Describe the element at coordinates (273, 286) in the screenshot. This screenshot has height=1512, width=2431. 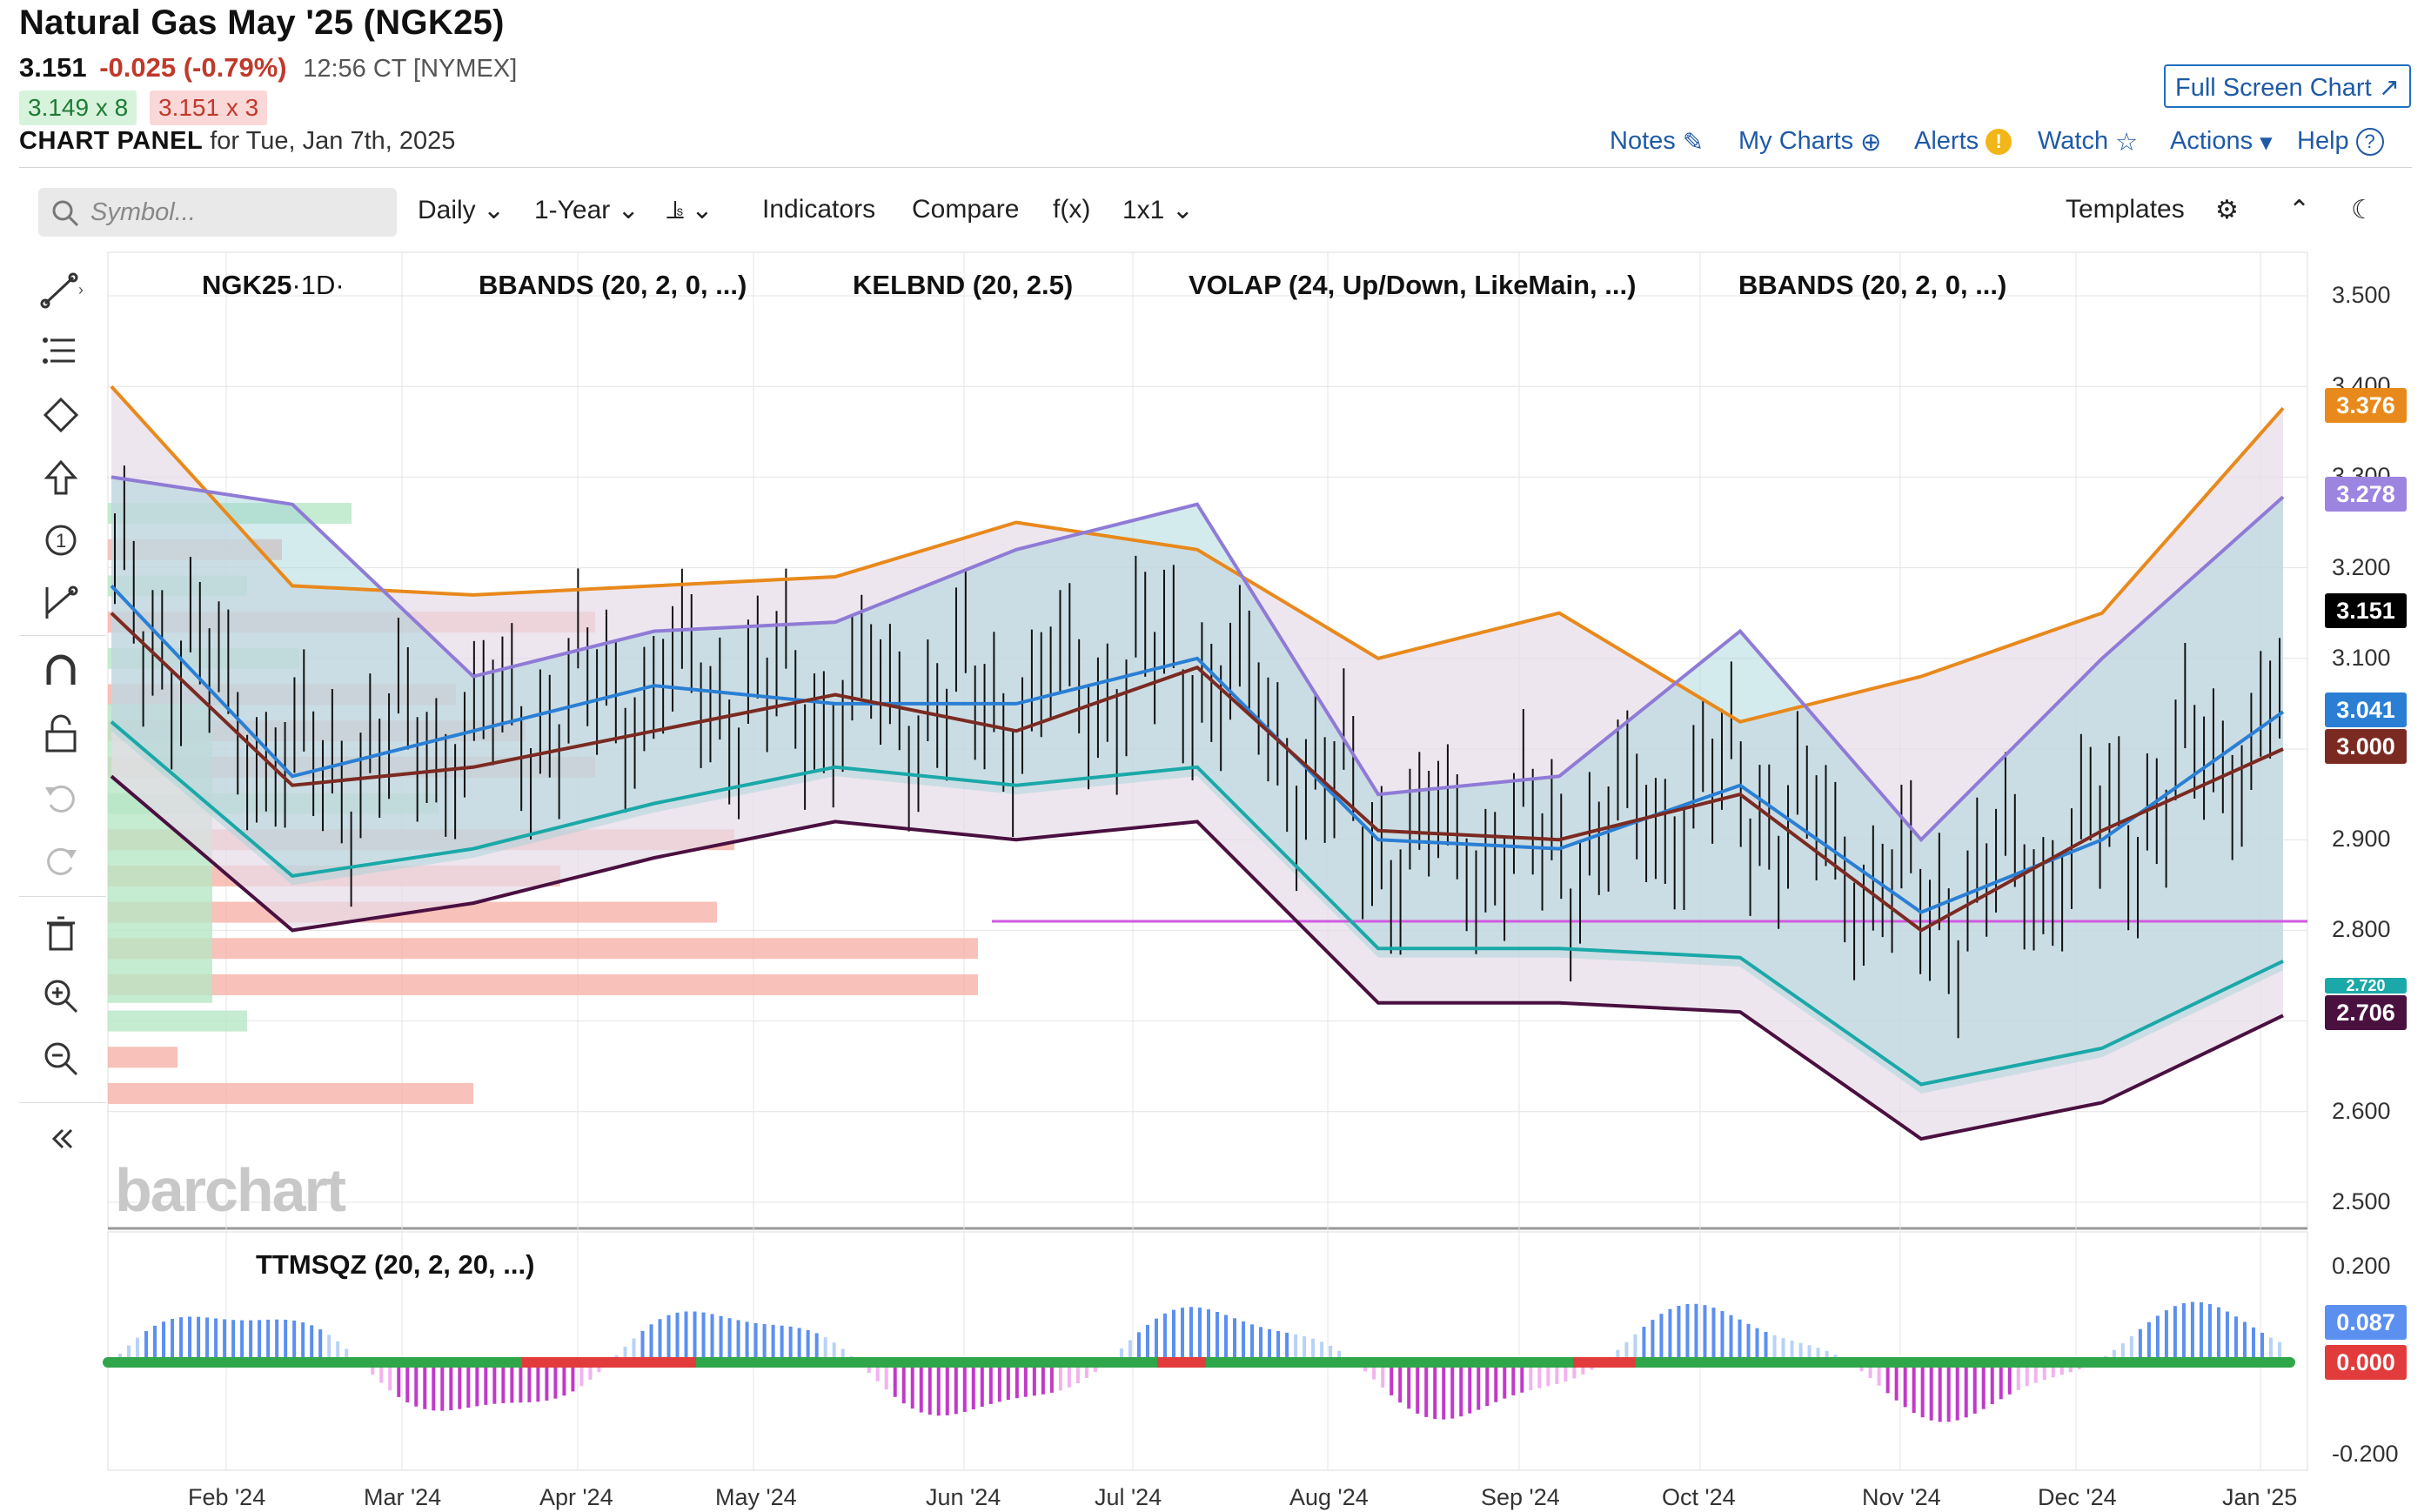
I see `legend-symbol: NGK25·1D·` at that location.